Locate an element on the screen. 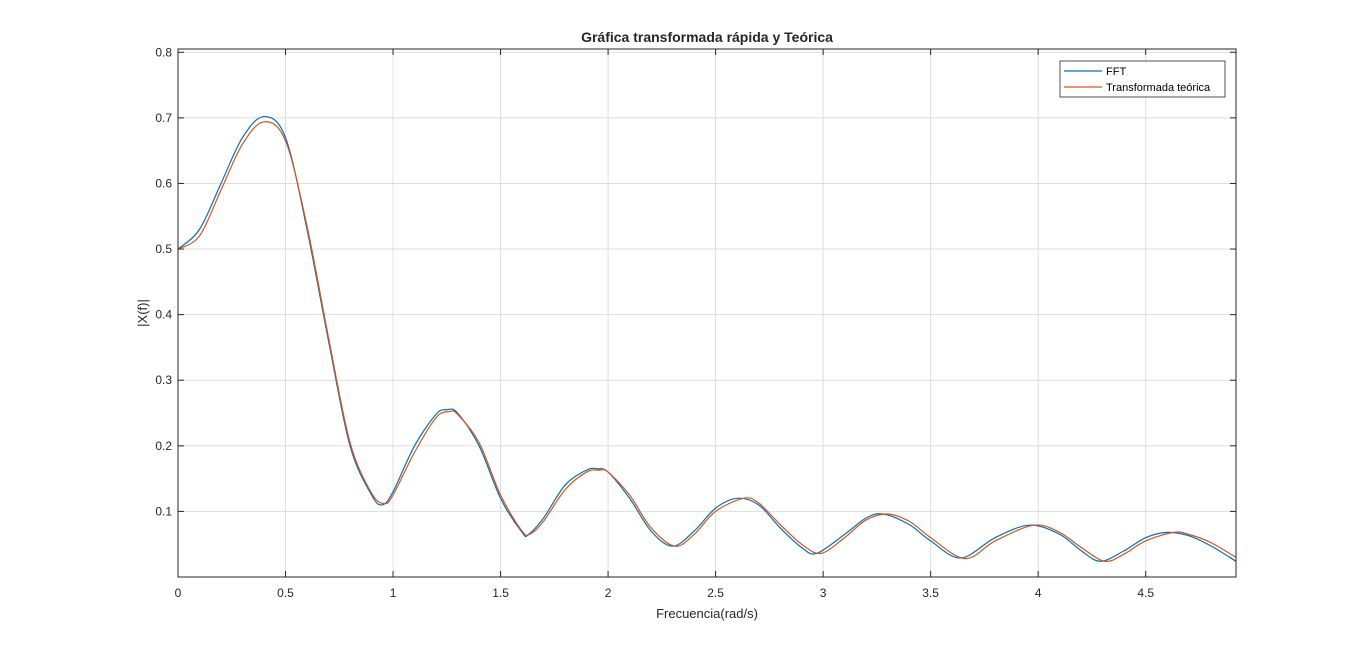 The height and width of the screenshot is (651, 1366). x-tick-label: 3.5 is located at coordinates (930, 593).